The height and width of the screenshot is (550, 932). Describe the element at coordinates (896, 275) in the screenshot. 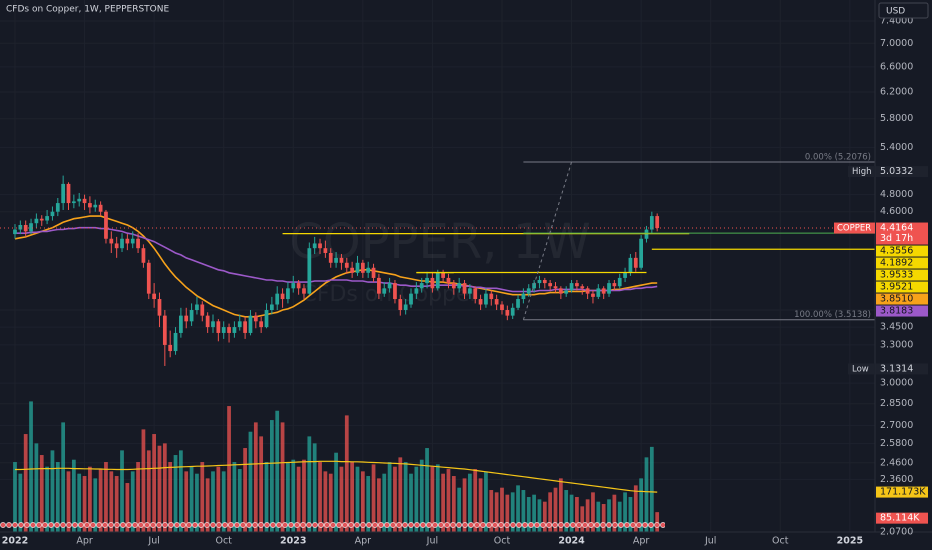

I see `price-label: 3.9533` at that location.